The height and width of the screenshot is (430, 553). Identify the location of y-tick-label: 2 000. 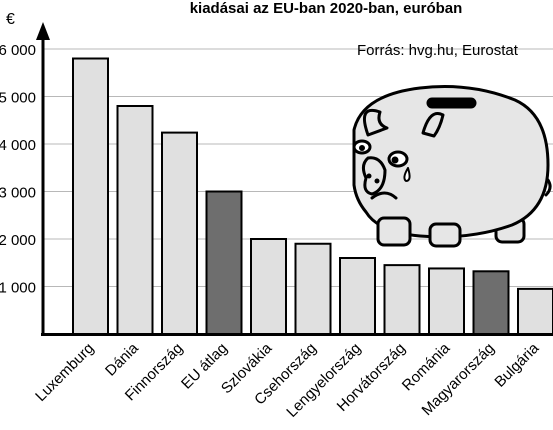
(18, 240).